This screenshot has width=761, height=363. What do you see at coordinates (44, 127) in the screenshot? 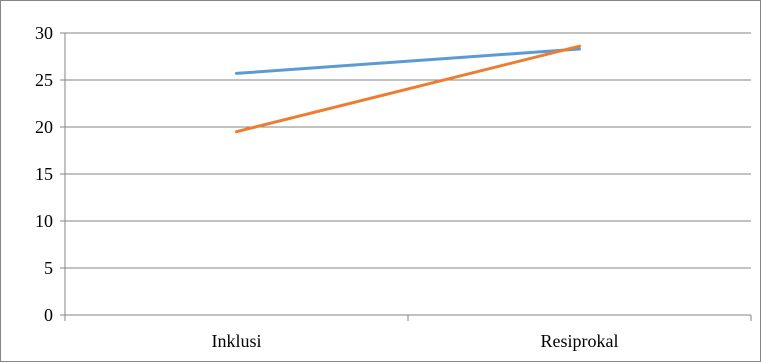
I see `y-tick-label: 20` at bounding box center [44, 127].